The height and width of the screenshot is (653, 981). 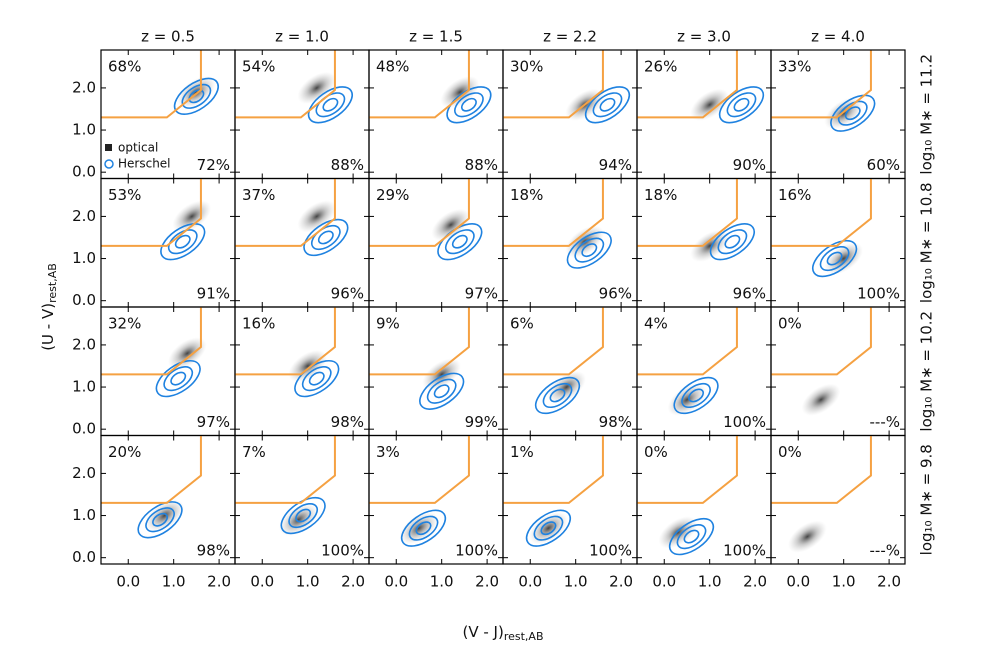 What do you see at coordinates (615, 294) in the screenshot?
I see `herschel-fraction: 96%` at bounding box center [615, 294].